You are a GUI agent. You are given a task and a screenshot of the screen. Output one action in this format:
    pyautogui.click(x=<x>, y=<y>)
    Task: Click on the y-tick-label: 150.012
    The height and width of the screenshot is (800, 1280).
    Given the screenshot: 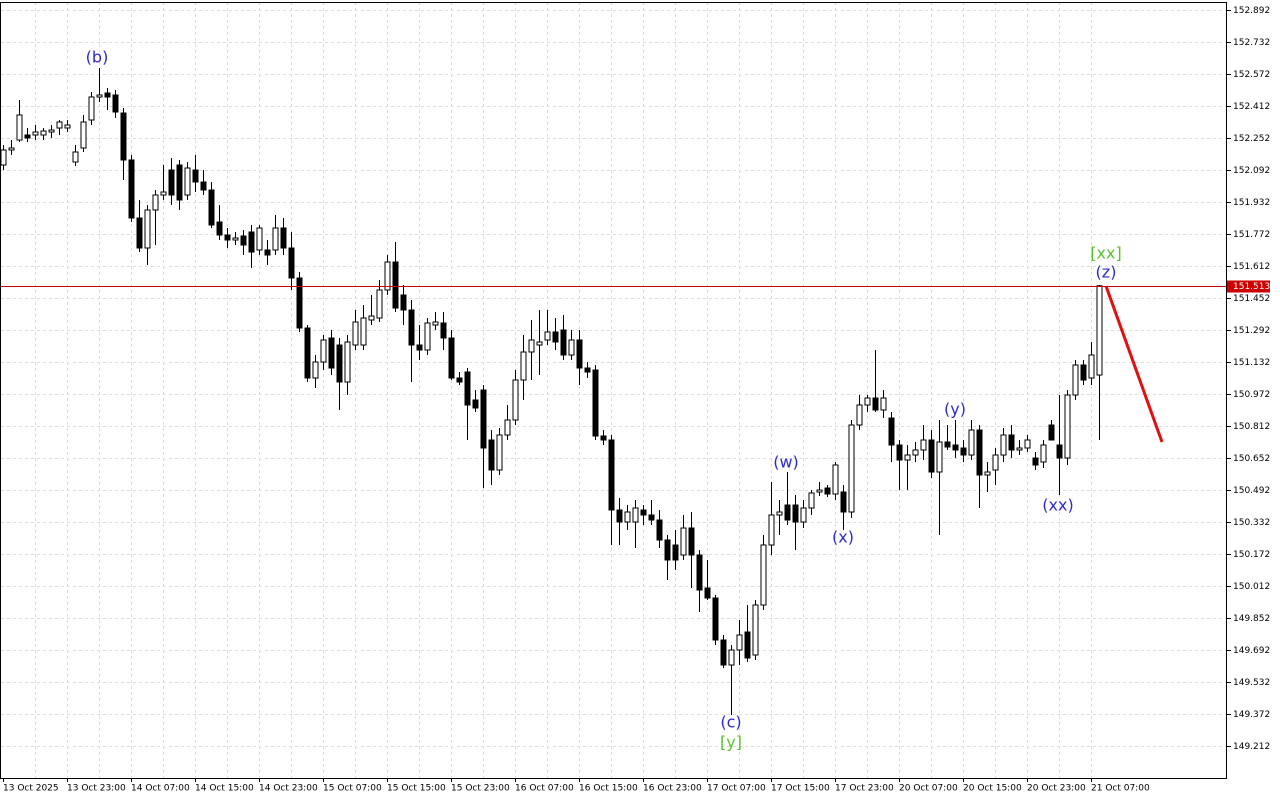 What is the action you would take?
    pyautogui.click(x=1251, y=587)
    